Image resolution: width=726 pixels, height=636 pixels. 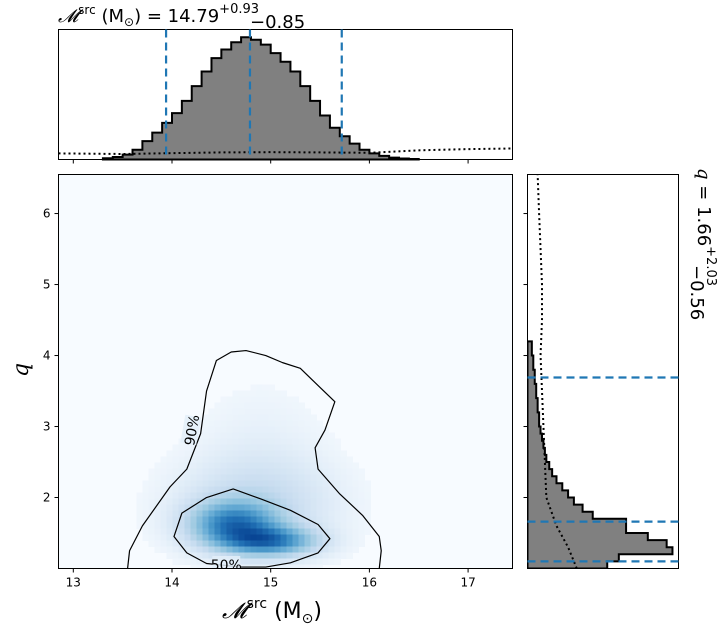 What do you see at coordinates (112, 16) in the screenshot?
I see `chirp-mass-title-unit: (M` at bounding box center [112, 16].